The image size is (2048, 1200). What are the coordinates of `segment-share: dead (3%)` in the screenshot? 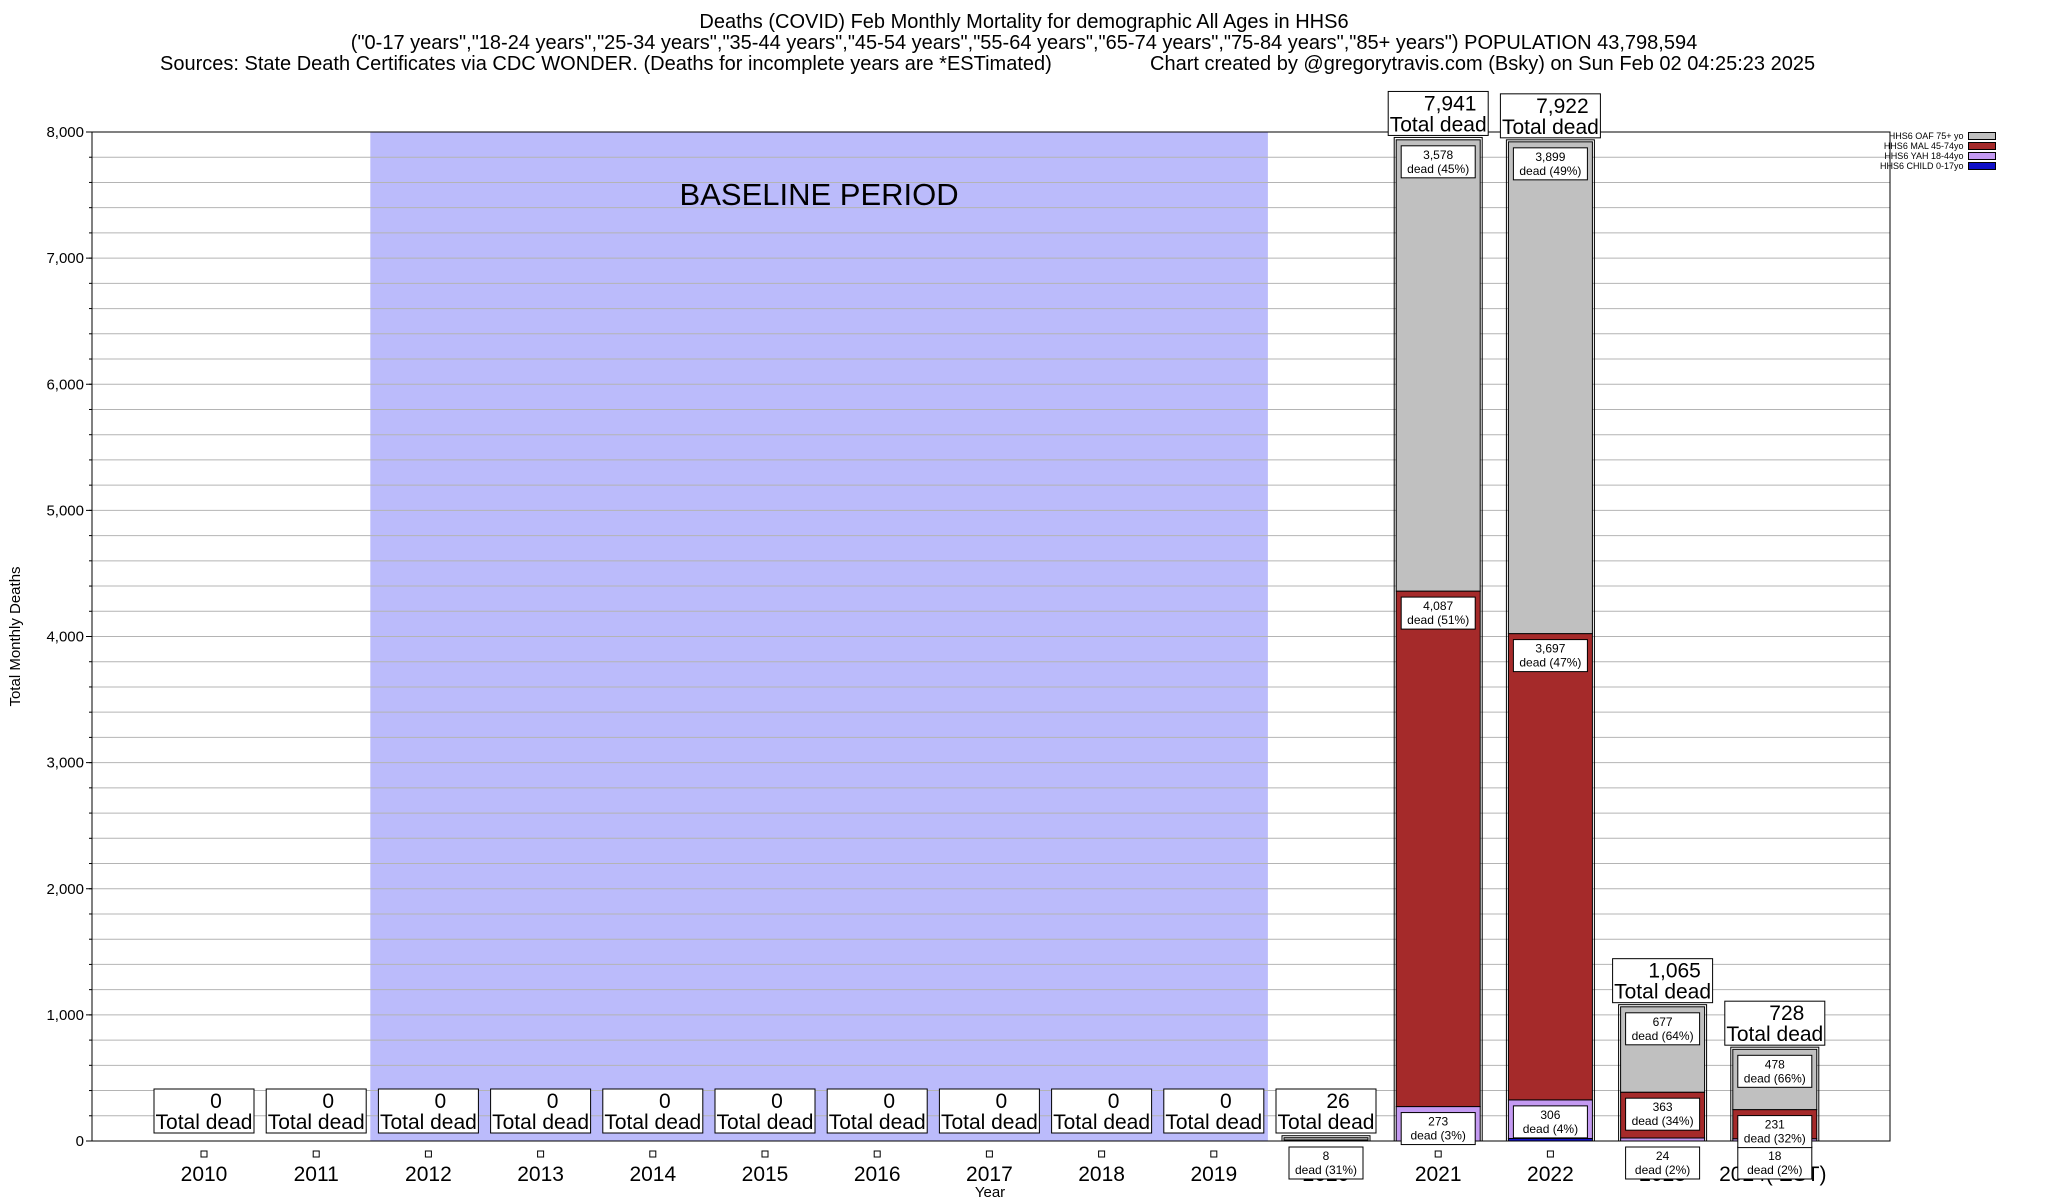 It's located at (1438, 1136).